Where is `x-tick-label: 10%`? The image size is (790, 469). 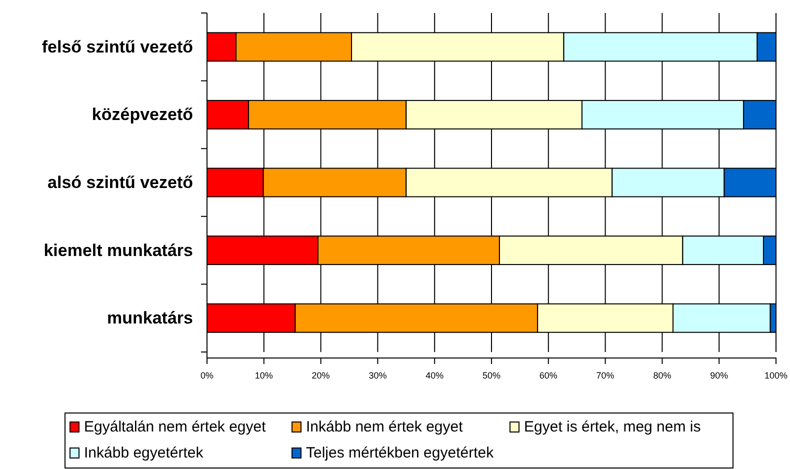 x-tick-label: 10% is located at coordinates (263, 375).